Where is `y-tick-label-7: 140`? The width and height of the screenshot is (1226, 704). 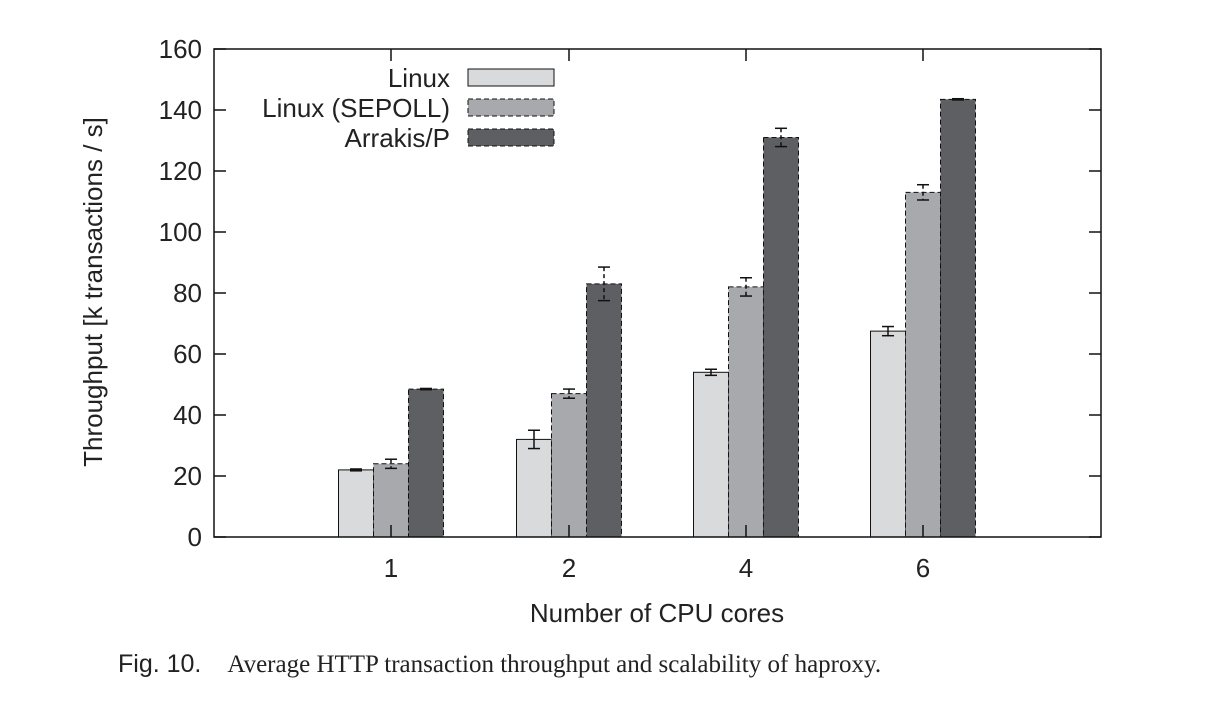
y-tick-label-7: 140 is located at coordinates (180, 110).